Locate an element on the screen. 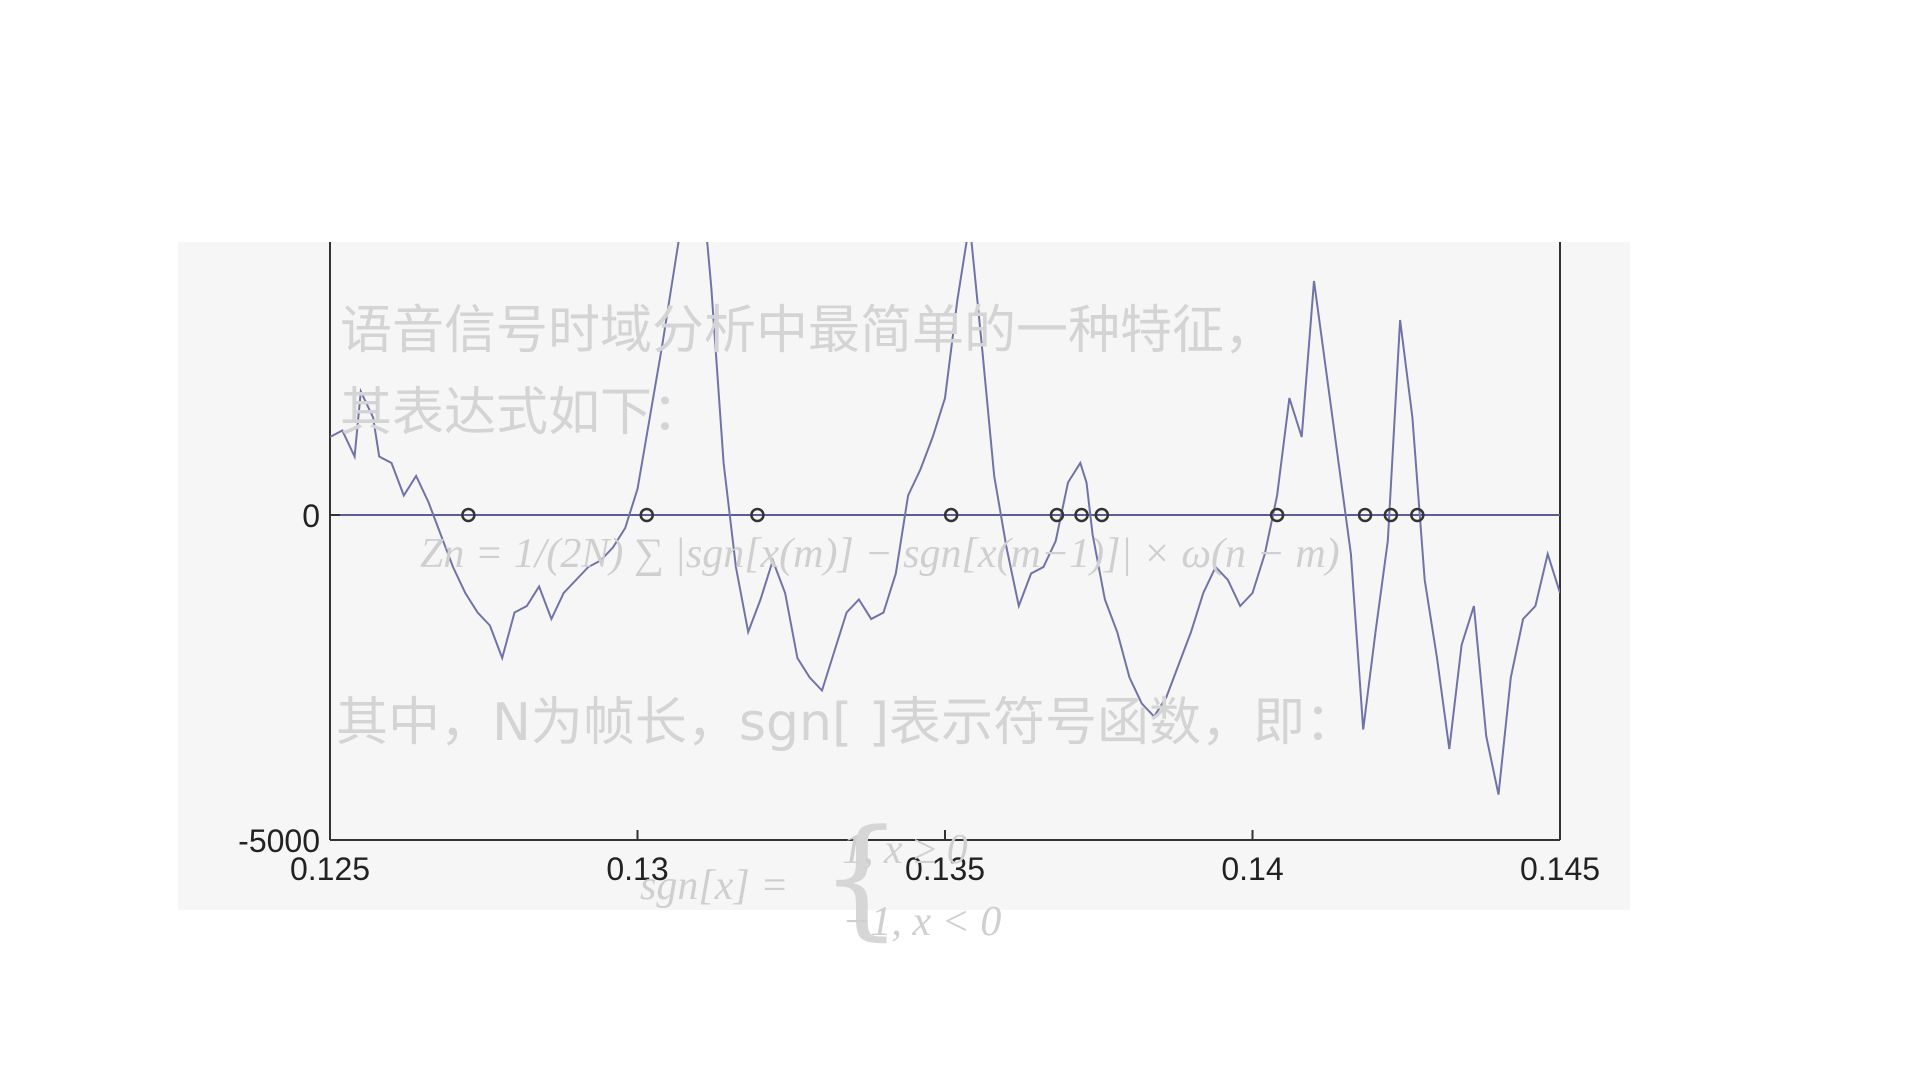 This screenshot has width=1920, height=1080. x-tick-label: 0.135 is located at coordinates (945, 869).